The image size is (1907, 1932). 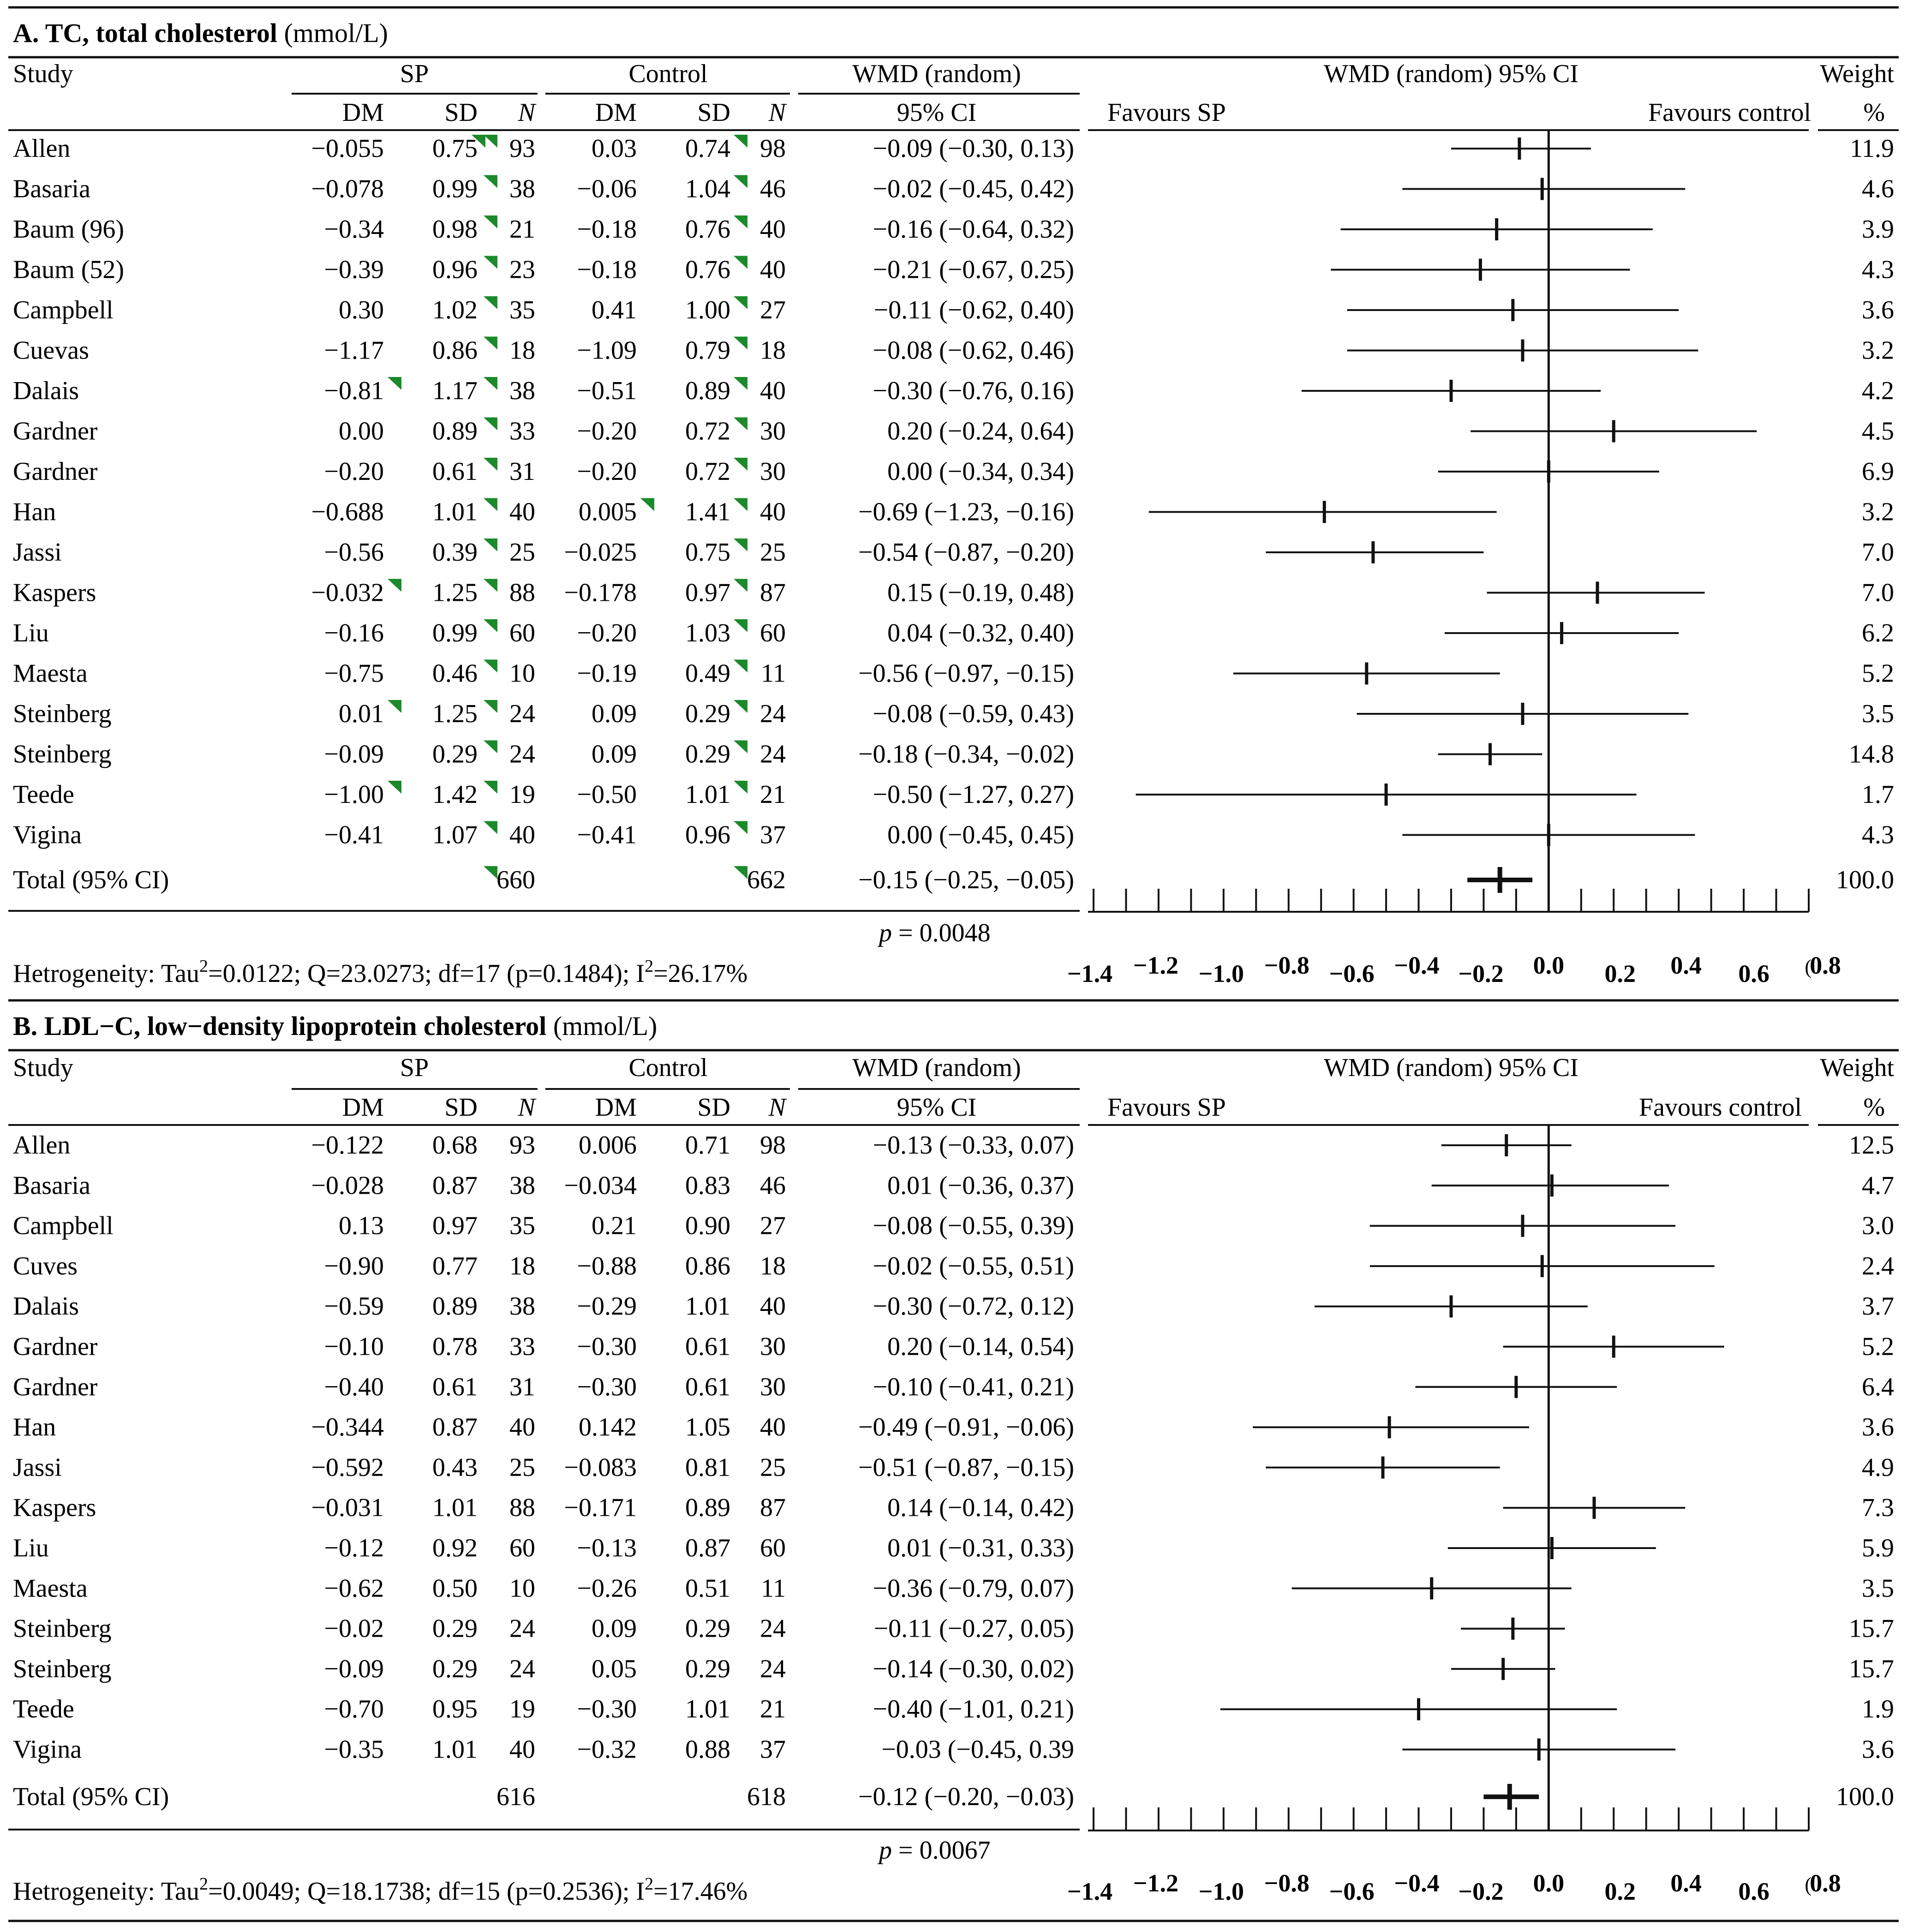 I want to click on ci-value: −0.12 (−0.20, −0.03), so click(x=966, y=1797).